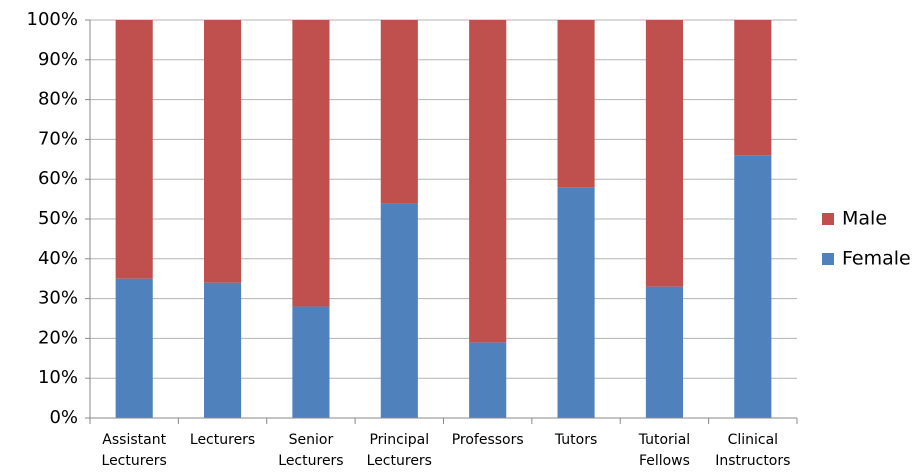  What do you see at coordinates (864, 219) in the screenshot?
I see `legend-label: Male` at bounding box center [864, 219].